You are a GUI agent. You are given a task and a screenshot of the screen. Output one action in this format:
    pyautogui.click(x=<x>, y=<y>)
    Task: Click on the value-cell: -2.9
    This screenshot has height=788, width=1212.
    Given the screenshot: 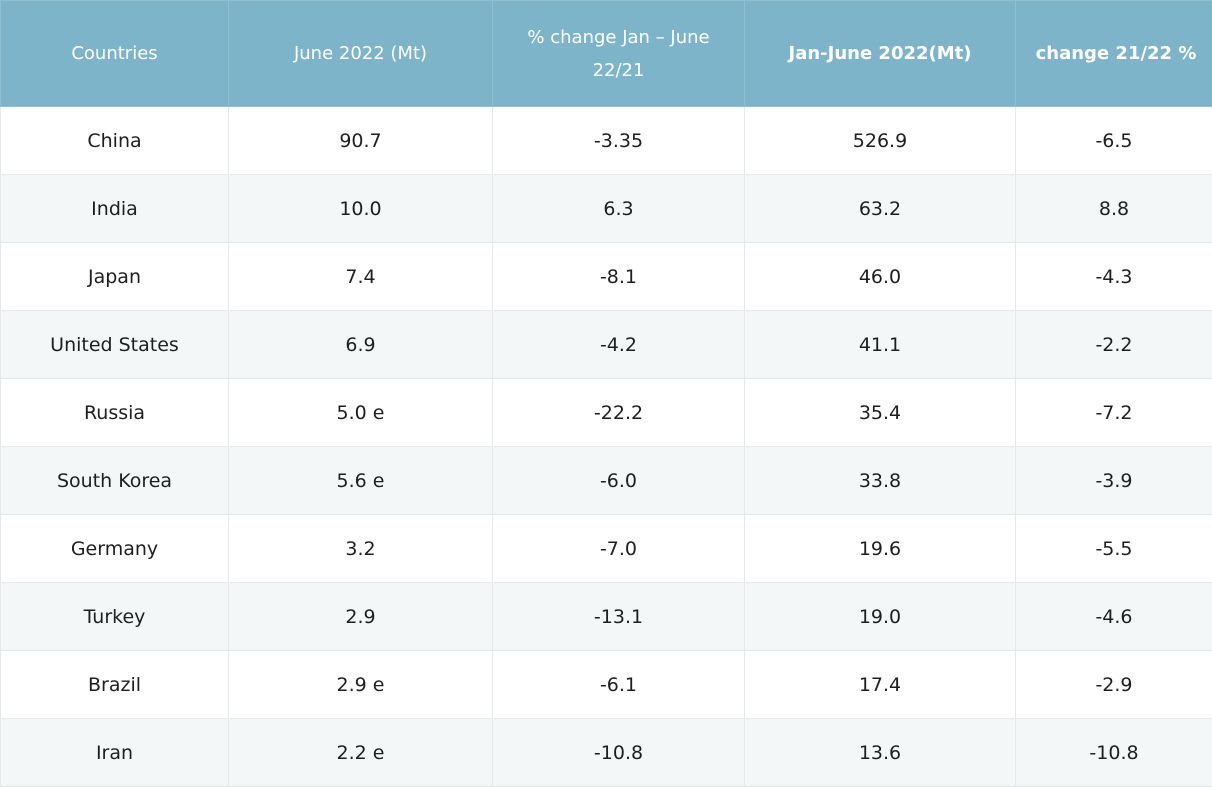 What is the action you would take?
    pyautogui.click(x=1113, y=684)
    